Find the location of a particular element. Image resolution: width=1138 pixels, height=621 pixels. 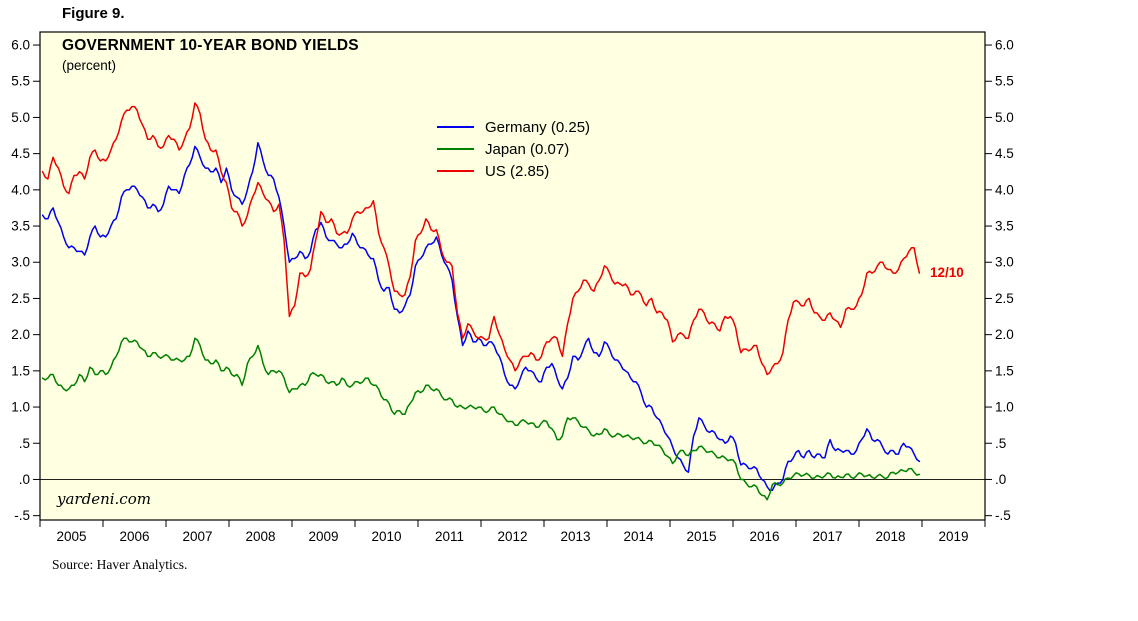

y-axis-label-left: .0 is located at coordinates (24, 479).